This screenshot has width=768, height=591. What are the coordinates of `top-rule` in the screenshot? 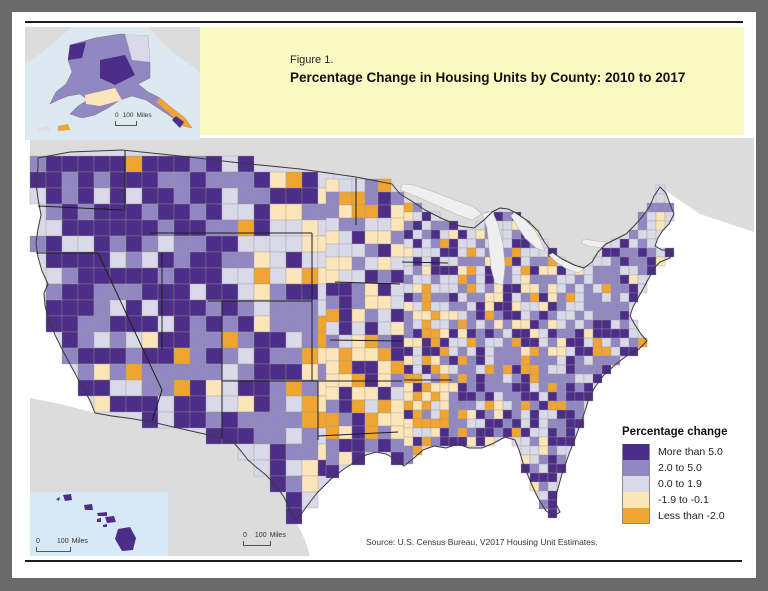 It's located at (384, 22).